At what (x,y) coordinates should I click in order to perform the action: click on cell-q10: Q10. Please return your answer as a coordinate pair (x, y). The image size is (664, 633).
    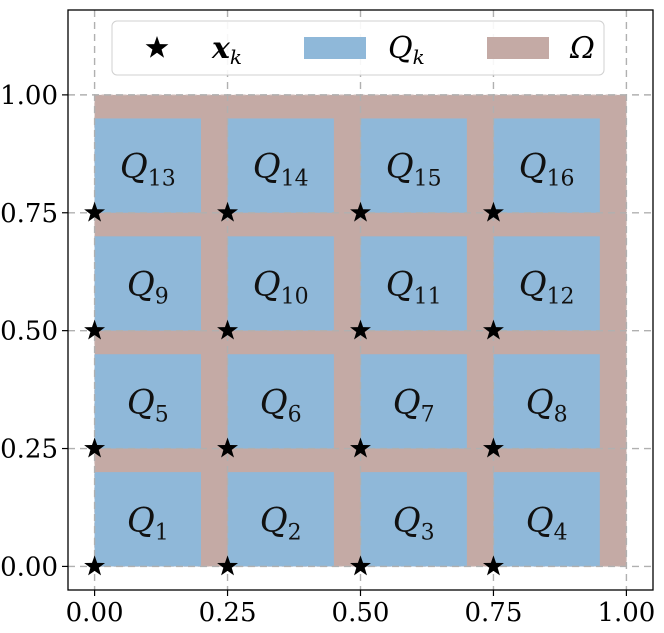
    Looking at the image, I should click on (280, 283).